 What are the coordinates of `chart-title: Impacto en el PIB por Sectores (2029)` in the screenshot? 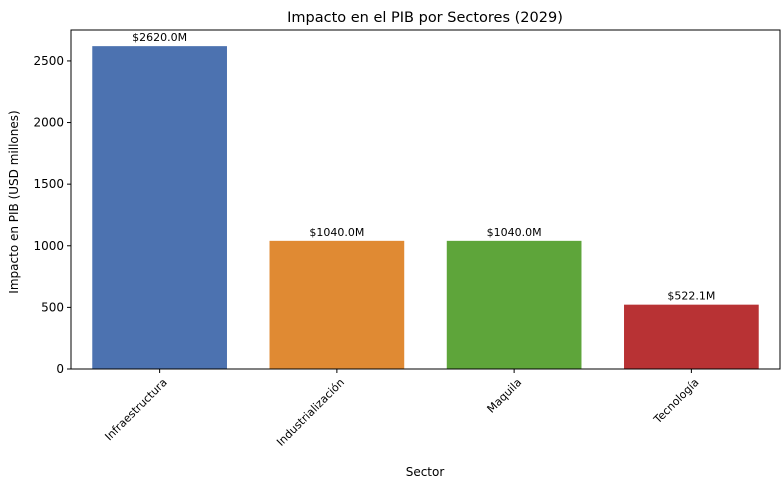 It's located at (425, 18).